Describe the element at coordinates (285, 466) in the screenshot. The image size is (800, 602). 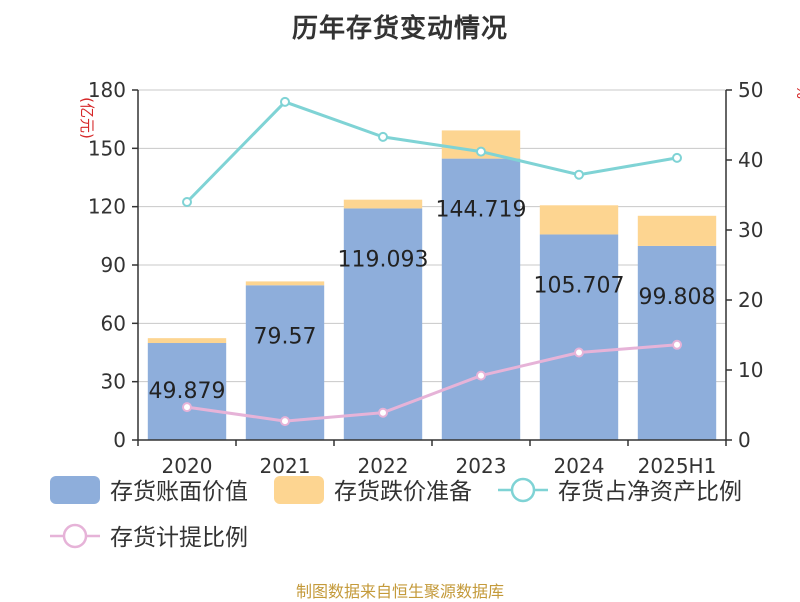
I see `x-tick-label: 2021` at that location.